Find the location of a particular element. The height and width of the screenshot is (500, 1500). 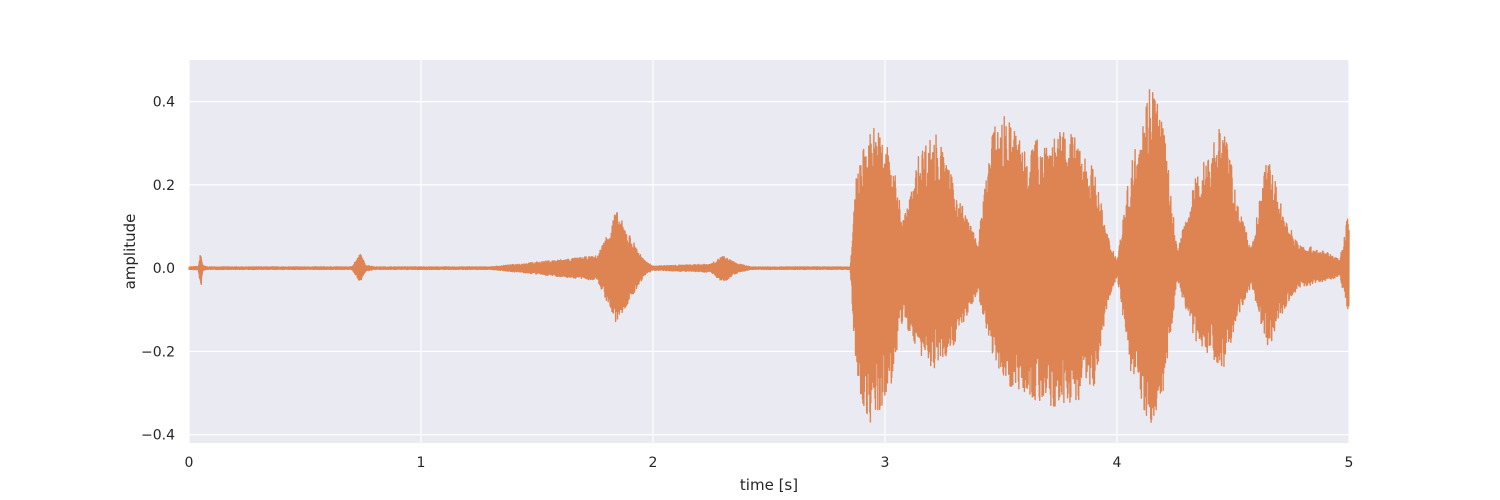

y-tick-label: 0.4 is located at coordinates (164, 103).